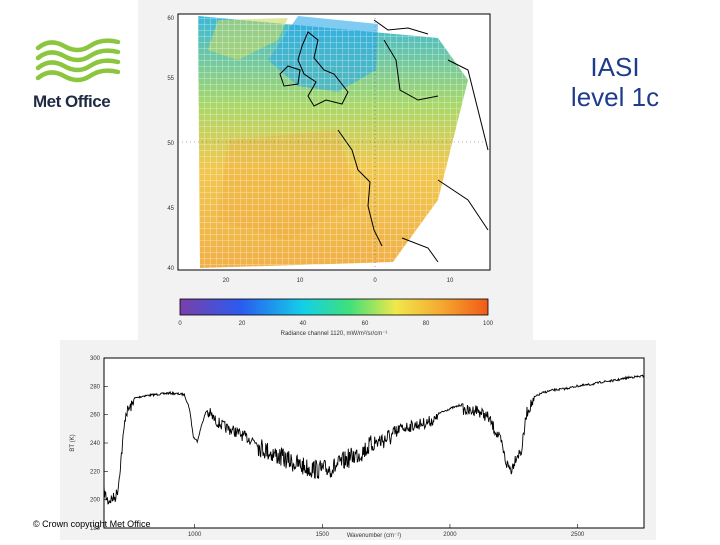 The image size is (720, 545). Describe the element at coordinates (615, 67) in the screenshot. I see `title-line-1: IASI` at that location.